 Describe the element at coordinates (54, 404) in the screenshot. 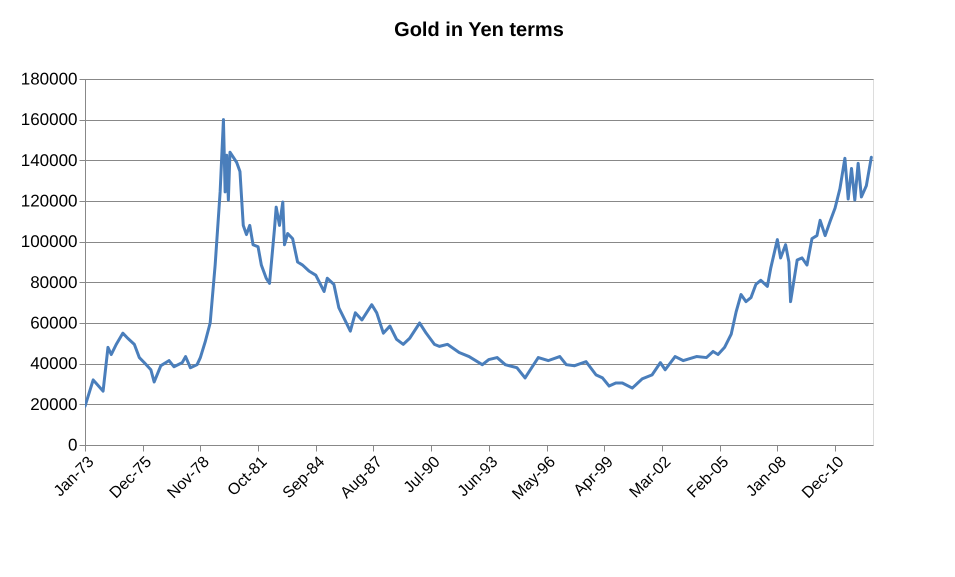

I see `y-tick-label: 20000` at that location.